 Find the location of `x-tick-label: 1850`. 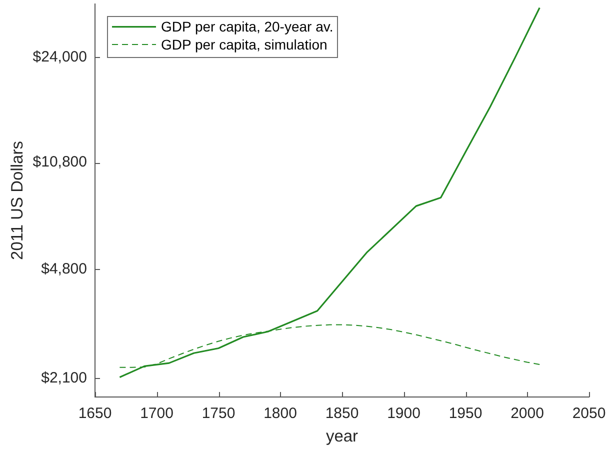

x-tick-label: 1850 is located at coordinates (342, 413).